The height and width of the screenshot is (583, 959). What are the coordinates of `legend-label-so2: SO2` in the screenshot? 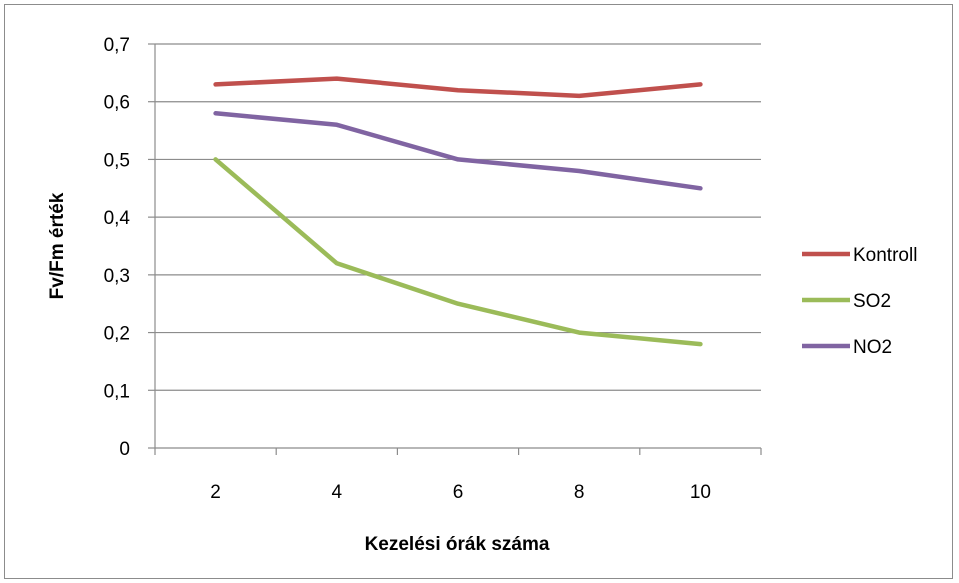 It's located at (872, 301).